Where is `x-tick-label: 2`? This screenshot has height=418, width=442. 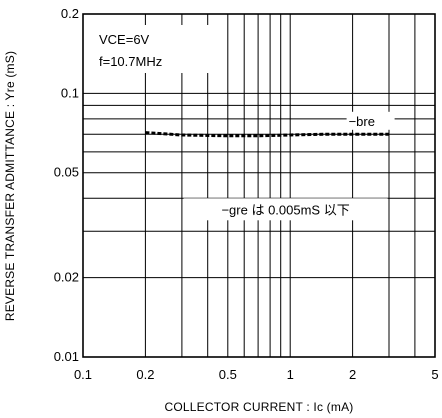
x-tick-label: 2 is located at coordinates (352, 374).